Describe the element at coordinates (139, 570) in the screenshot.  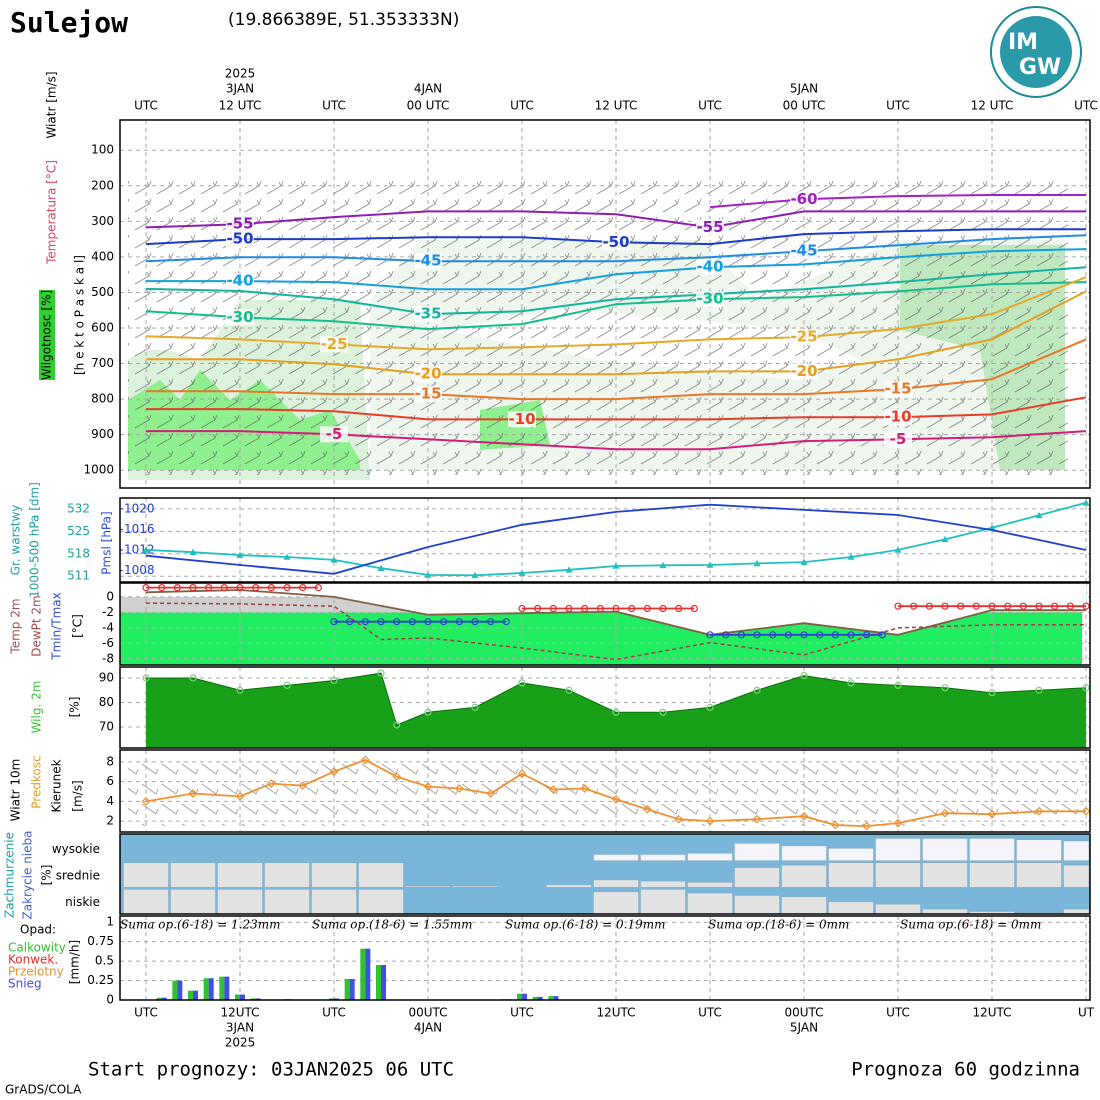
I see `y2-tick-label: 1008` at that location.